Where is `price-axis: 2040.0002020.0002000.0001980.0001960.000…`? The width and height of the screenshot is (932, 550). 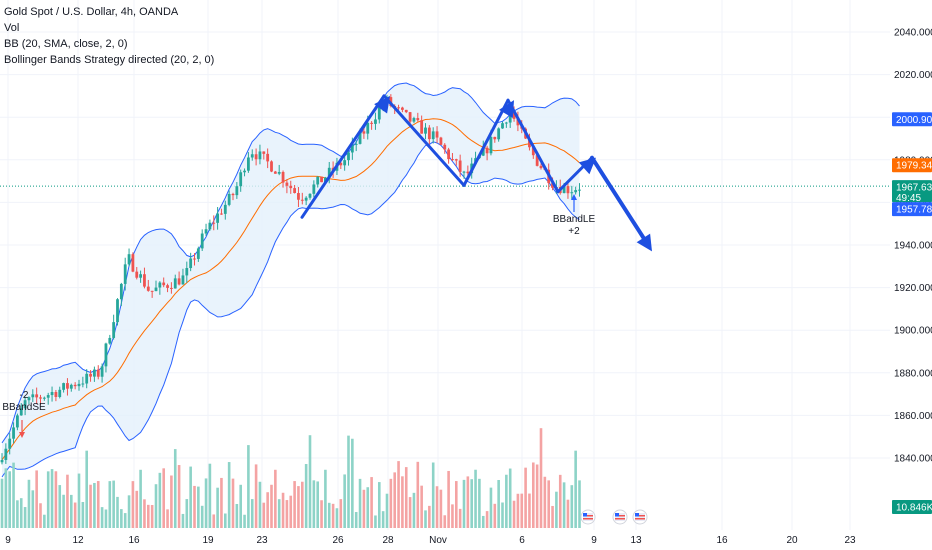
price-axis: 2040.0002020.0002000.0001980.0001960.000… is located at coordinates (913, 246).